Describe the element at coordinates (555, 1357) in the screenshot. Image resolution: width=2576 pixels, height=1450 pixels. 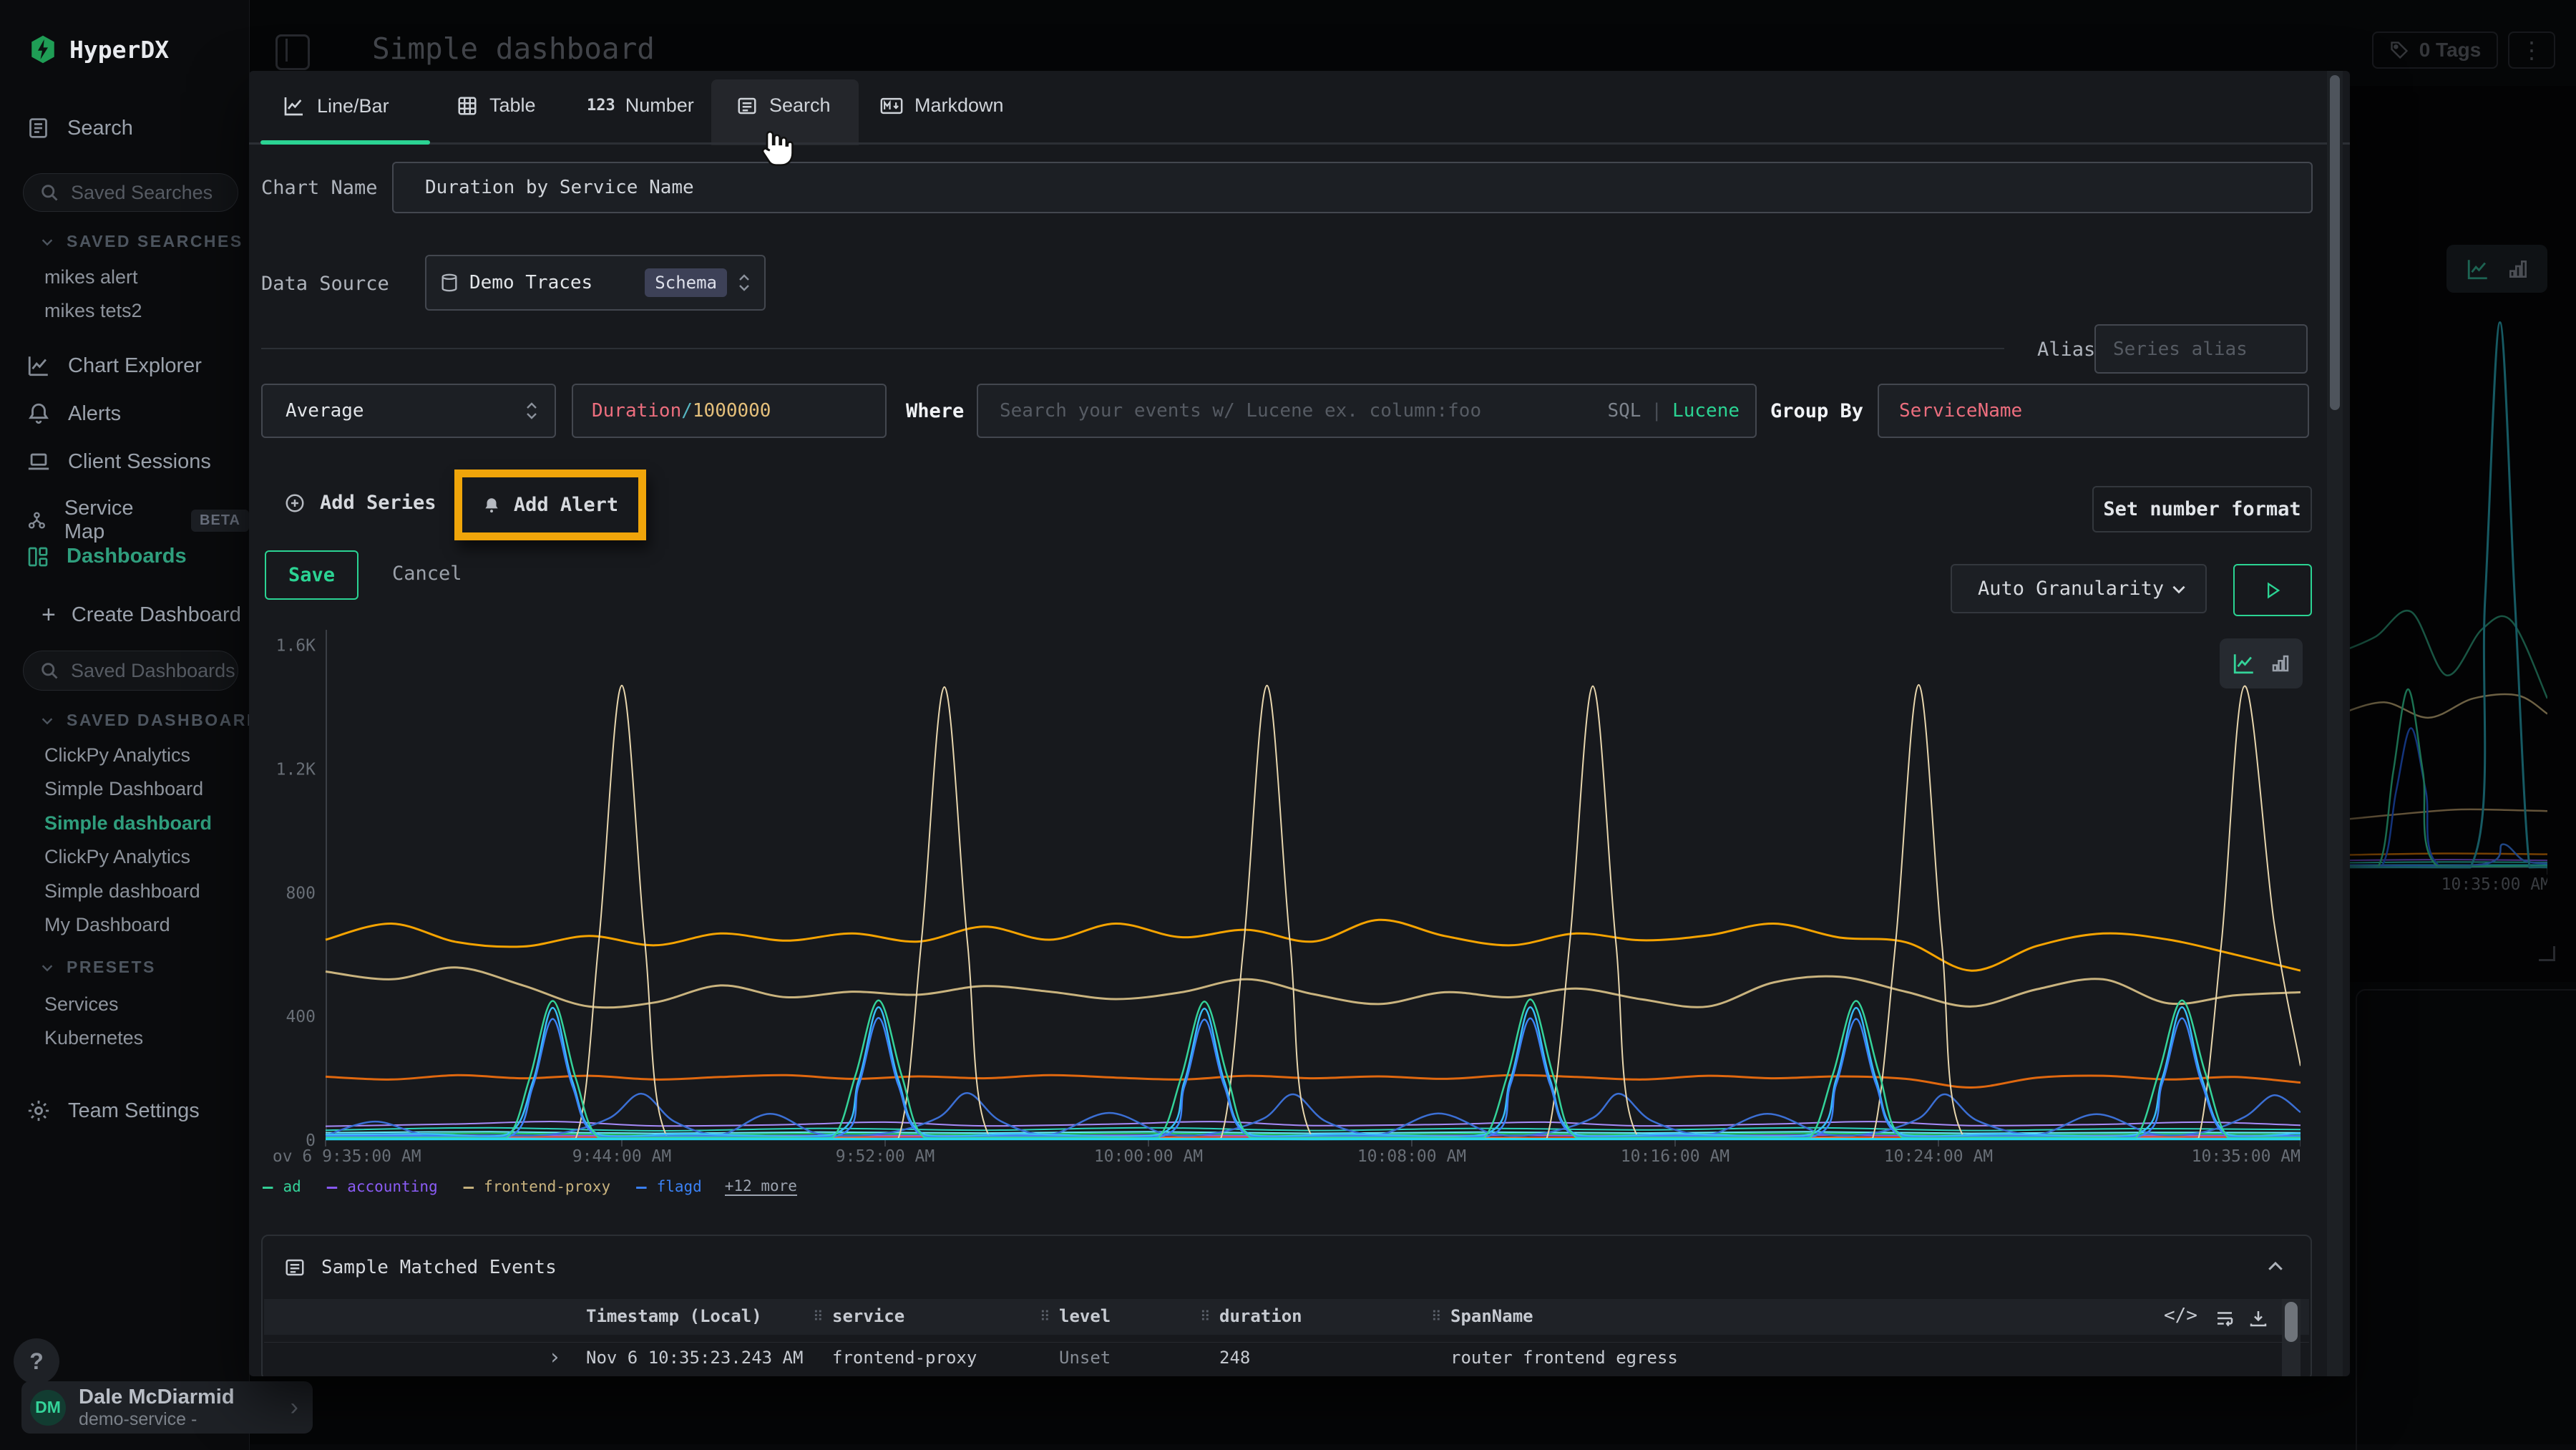
I see `row-expand-chevron: ›` at that location.